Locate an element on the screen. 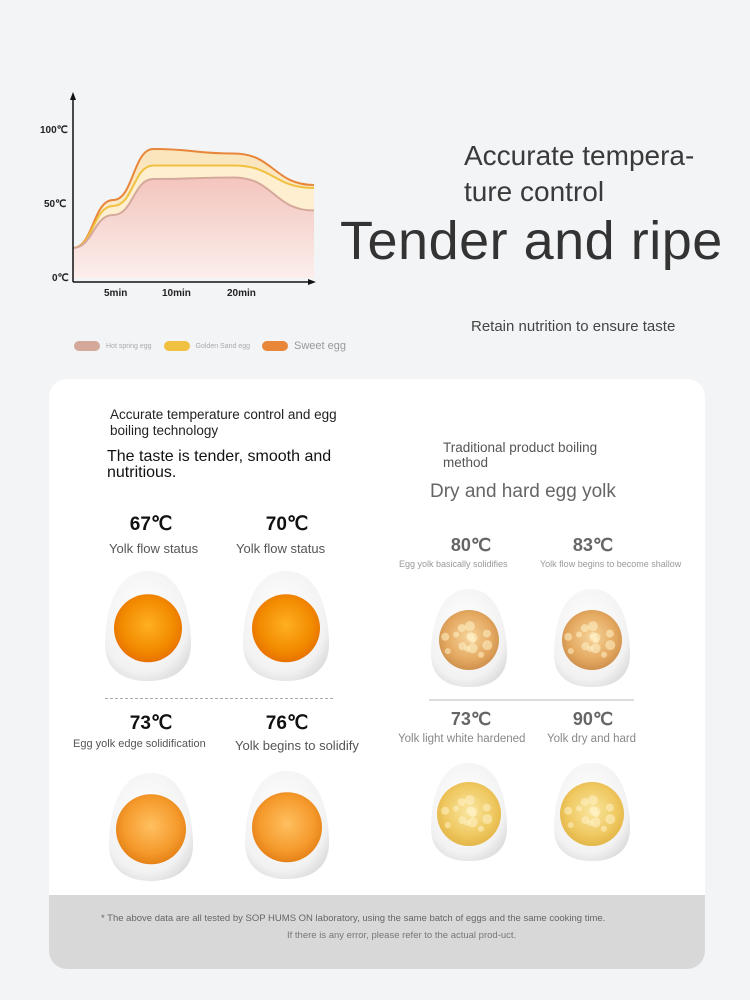 The width and height of the screenshot is (750, 1000). legend-label-golden-sand: Golden Sand egg is located at coordinates (223, 346).